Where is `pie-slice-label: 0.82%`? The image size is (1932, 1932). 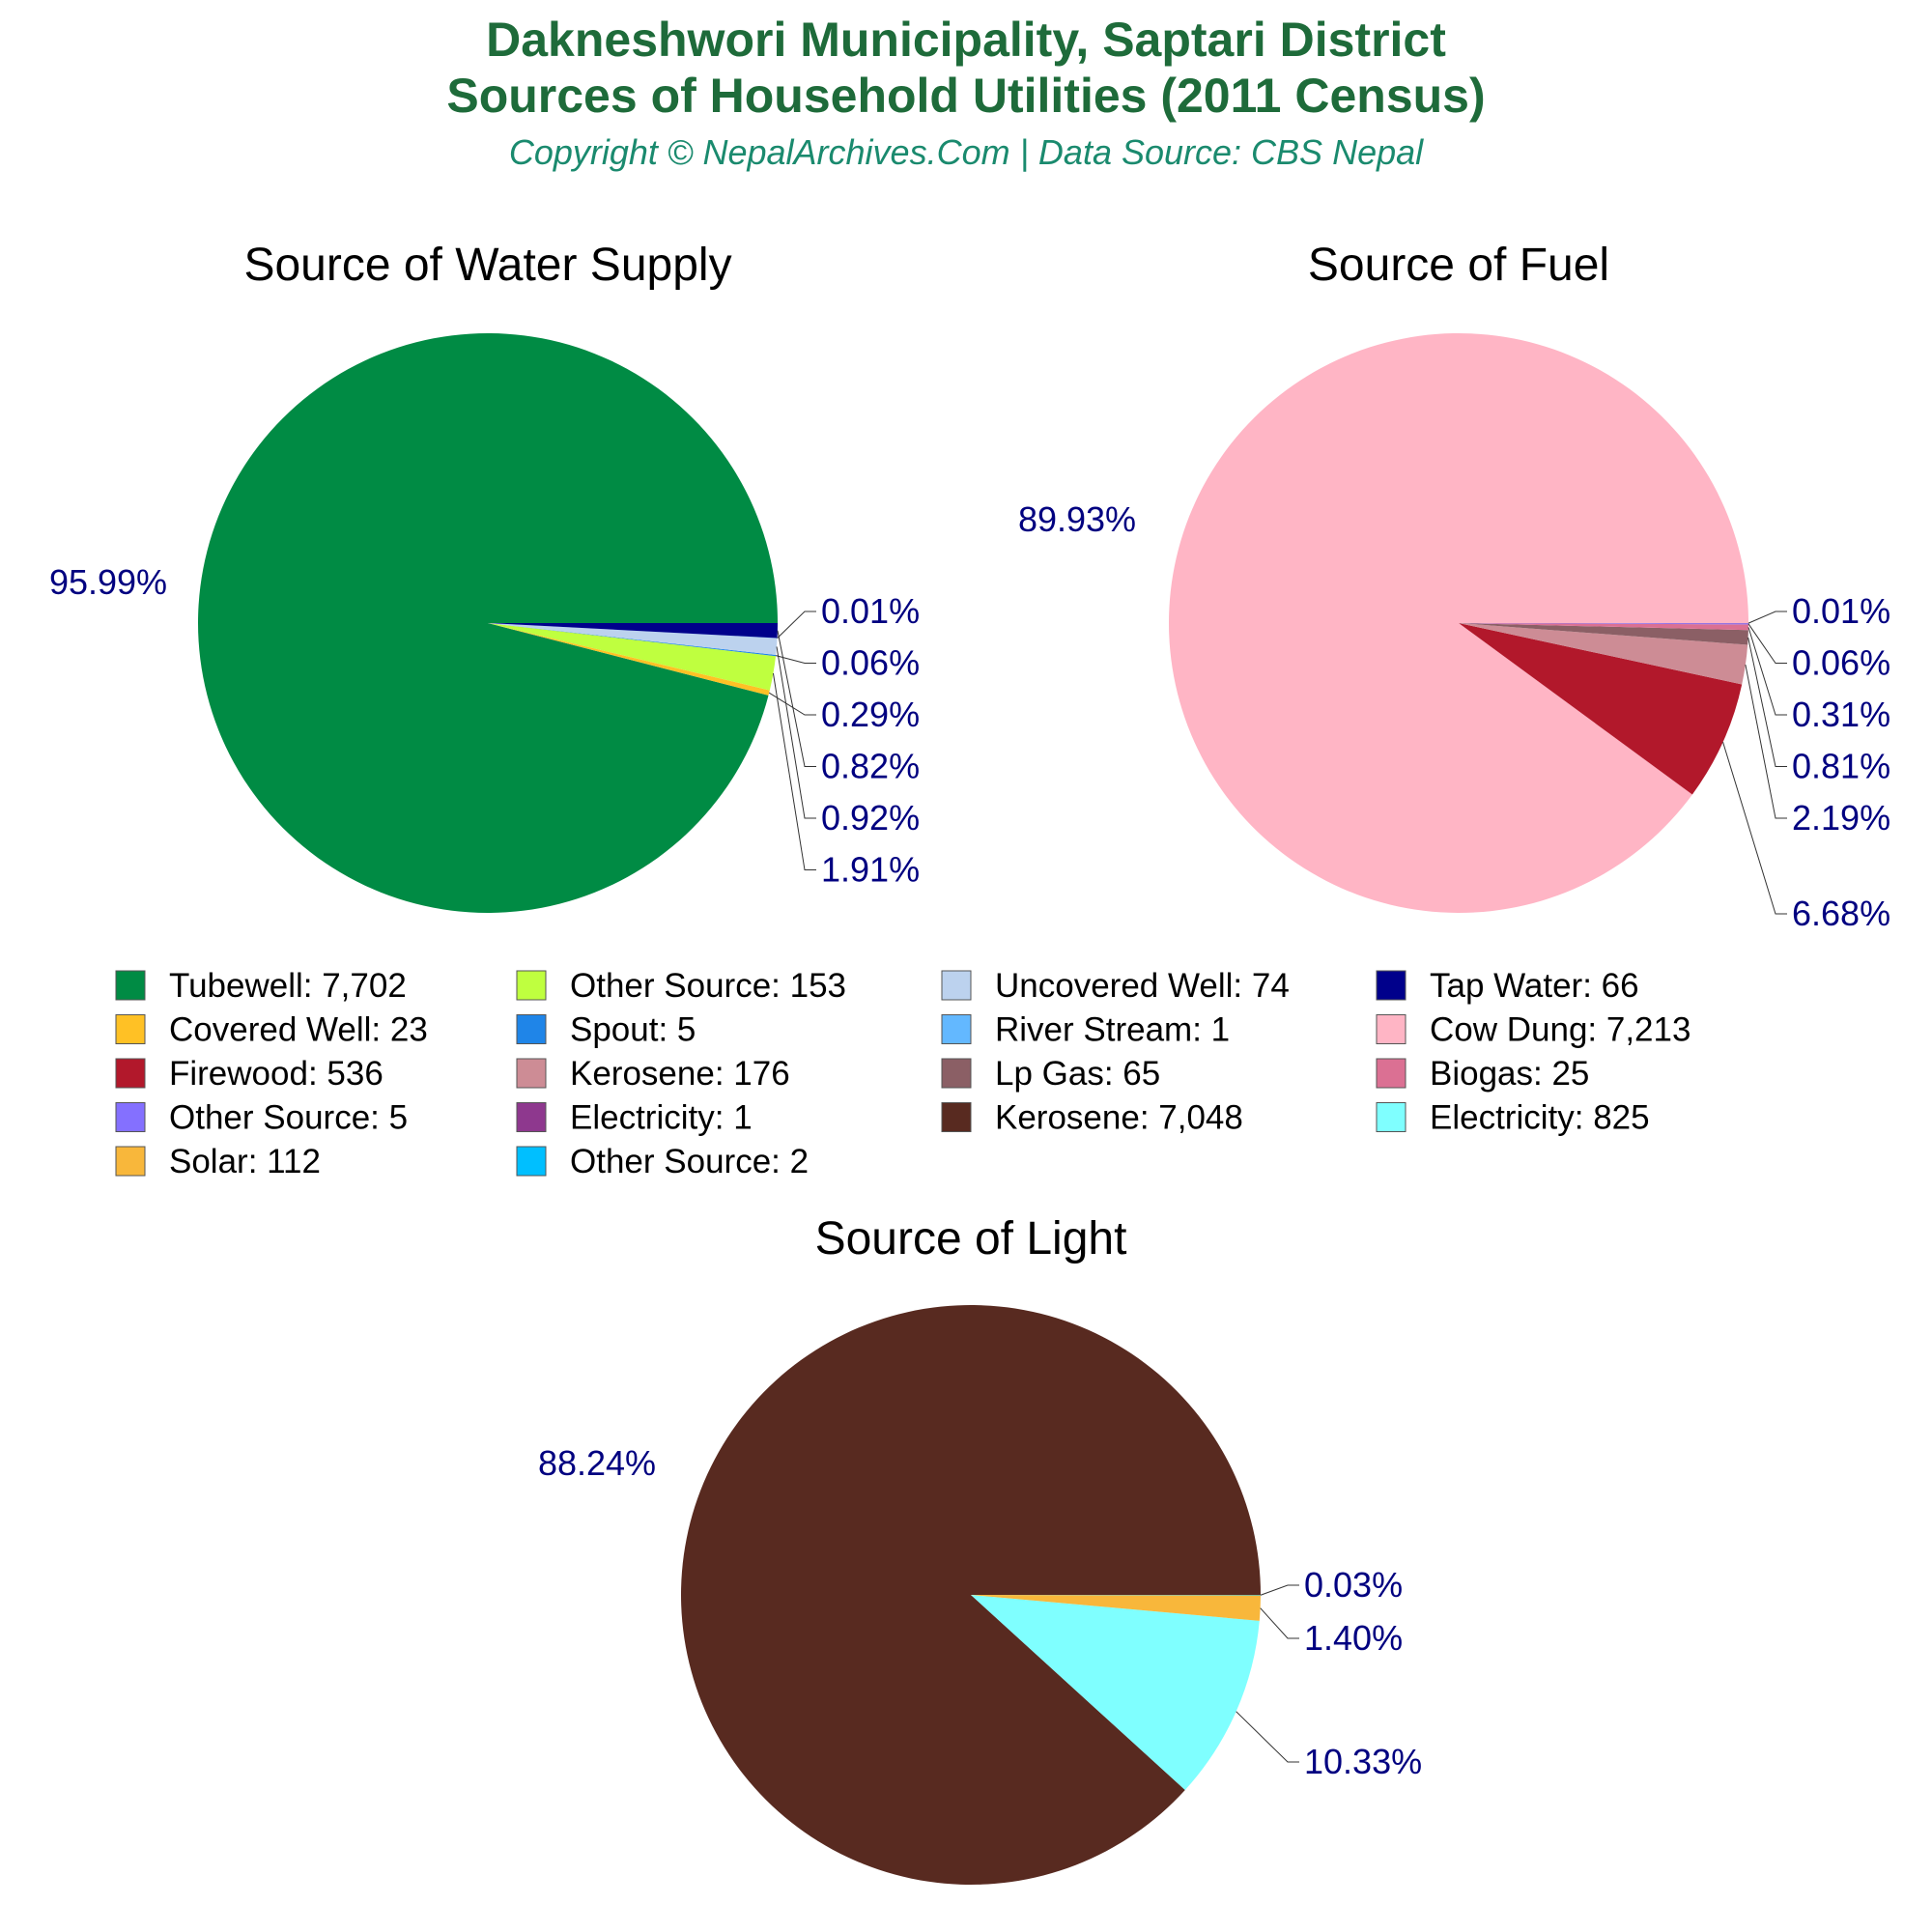 pie-slice-label: 0.82% is located at coordinates (870, 766).